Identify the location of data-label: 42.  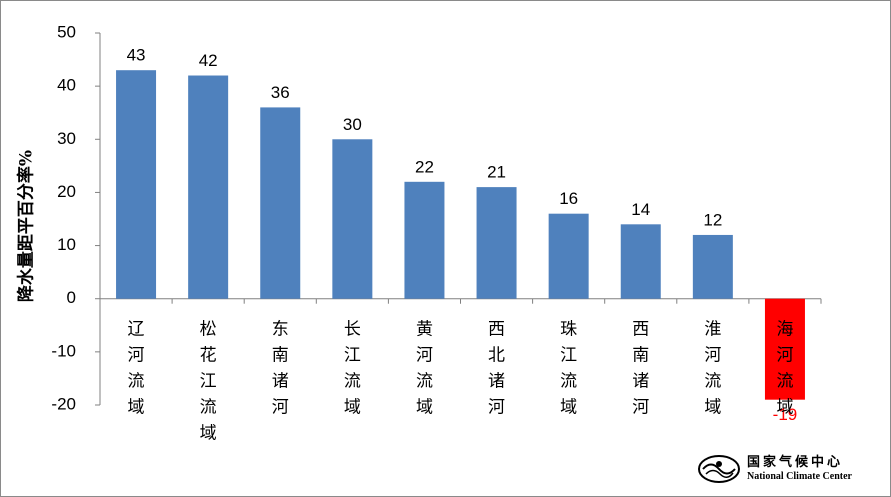
(208, 60).